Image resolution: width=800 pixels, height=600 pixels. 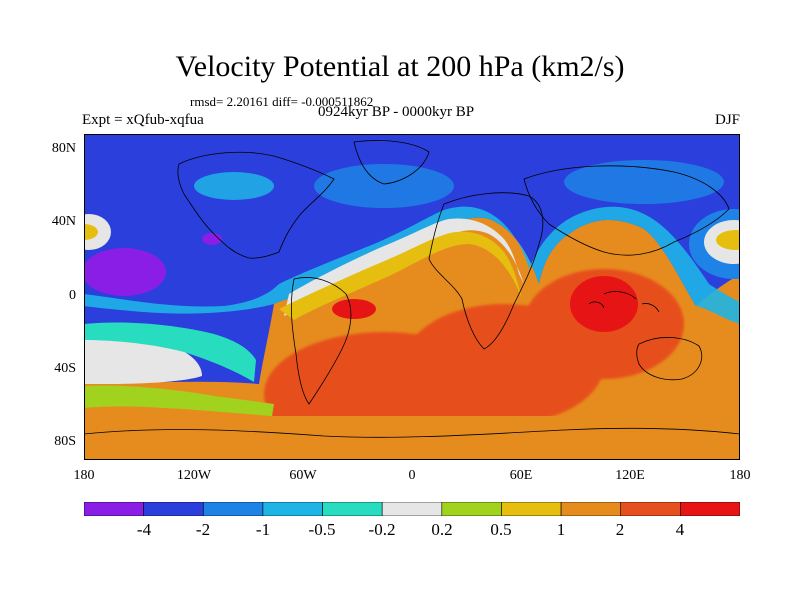 I want to click on chart-title: Velocity Potential at 200 hPa (km2/s), so click(x=400, y=66).